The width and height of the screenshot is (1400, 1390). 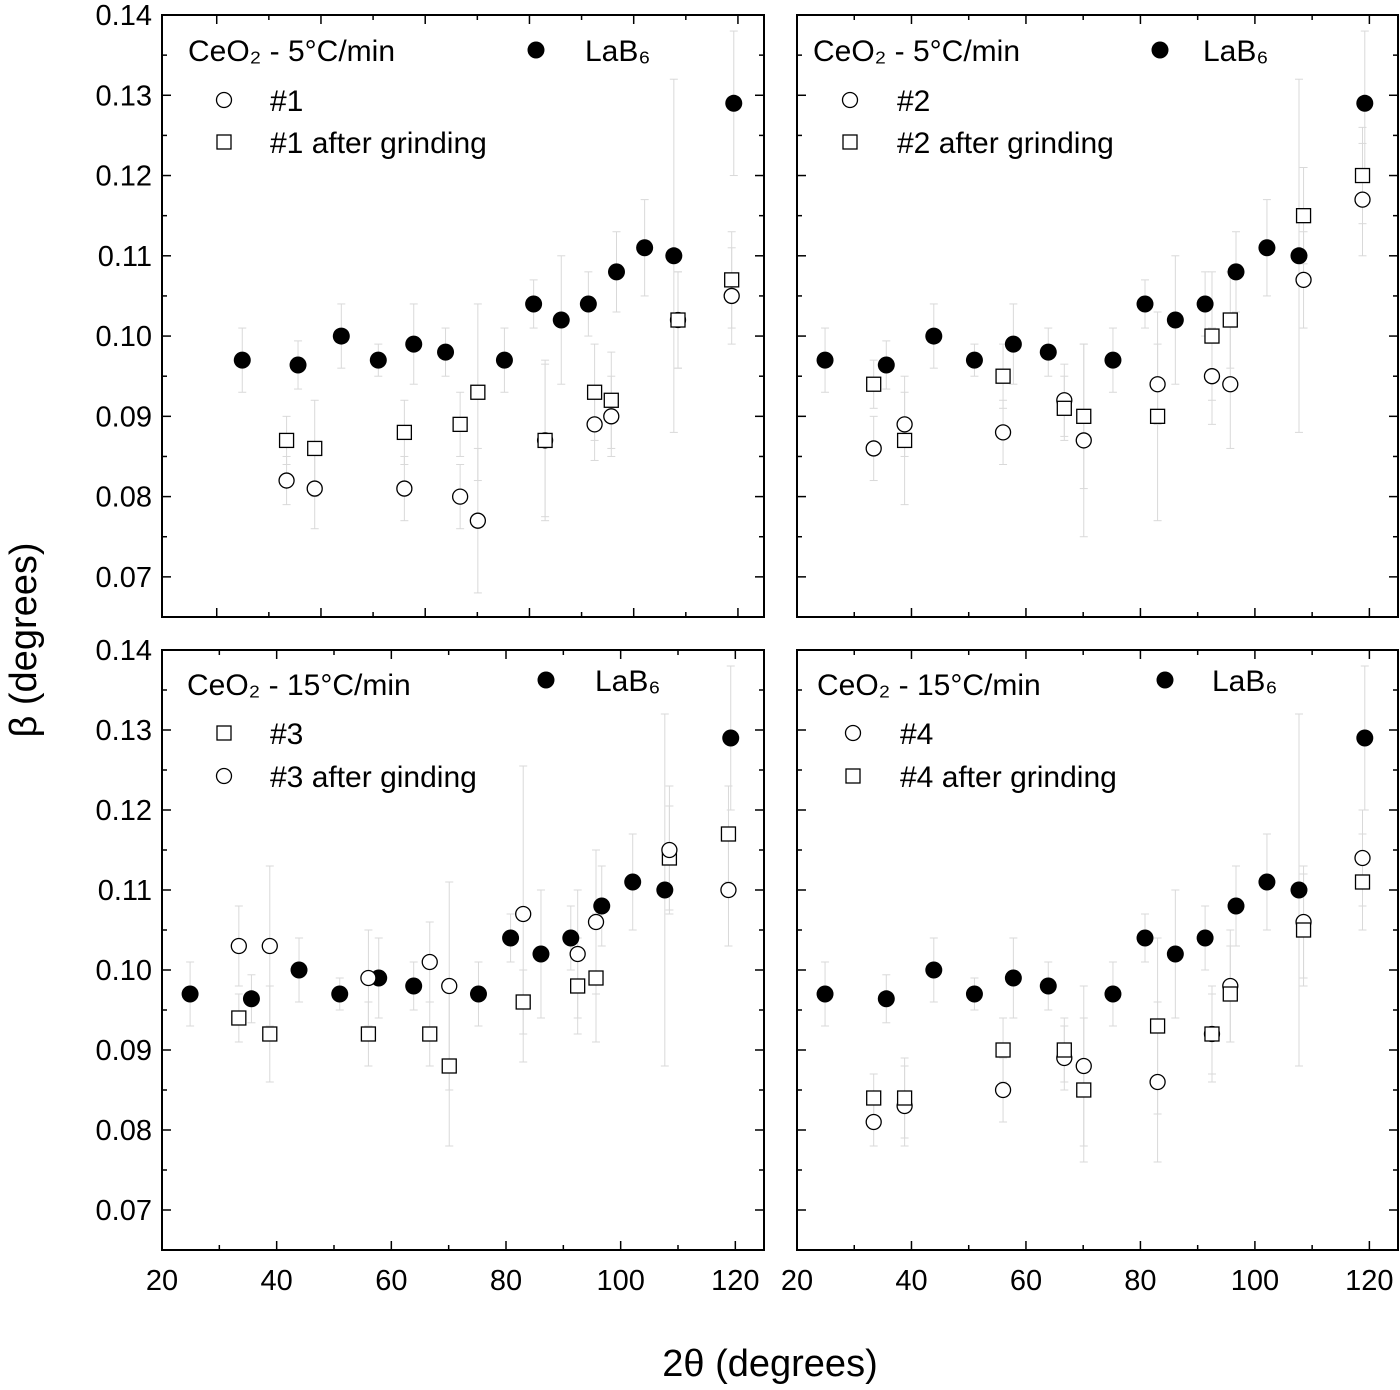 What do you see at coordinates (1165, 680) in the screenshot?
I see `legend-marker-filled-circle` at bounding box center [1165, 680].